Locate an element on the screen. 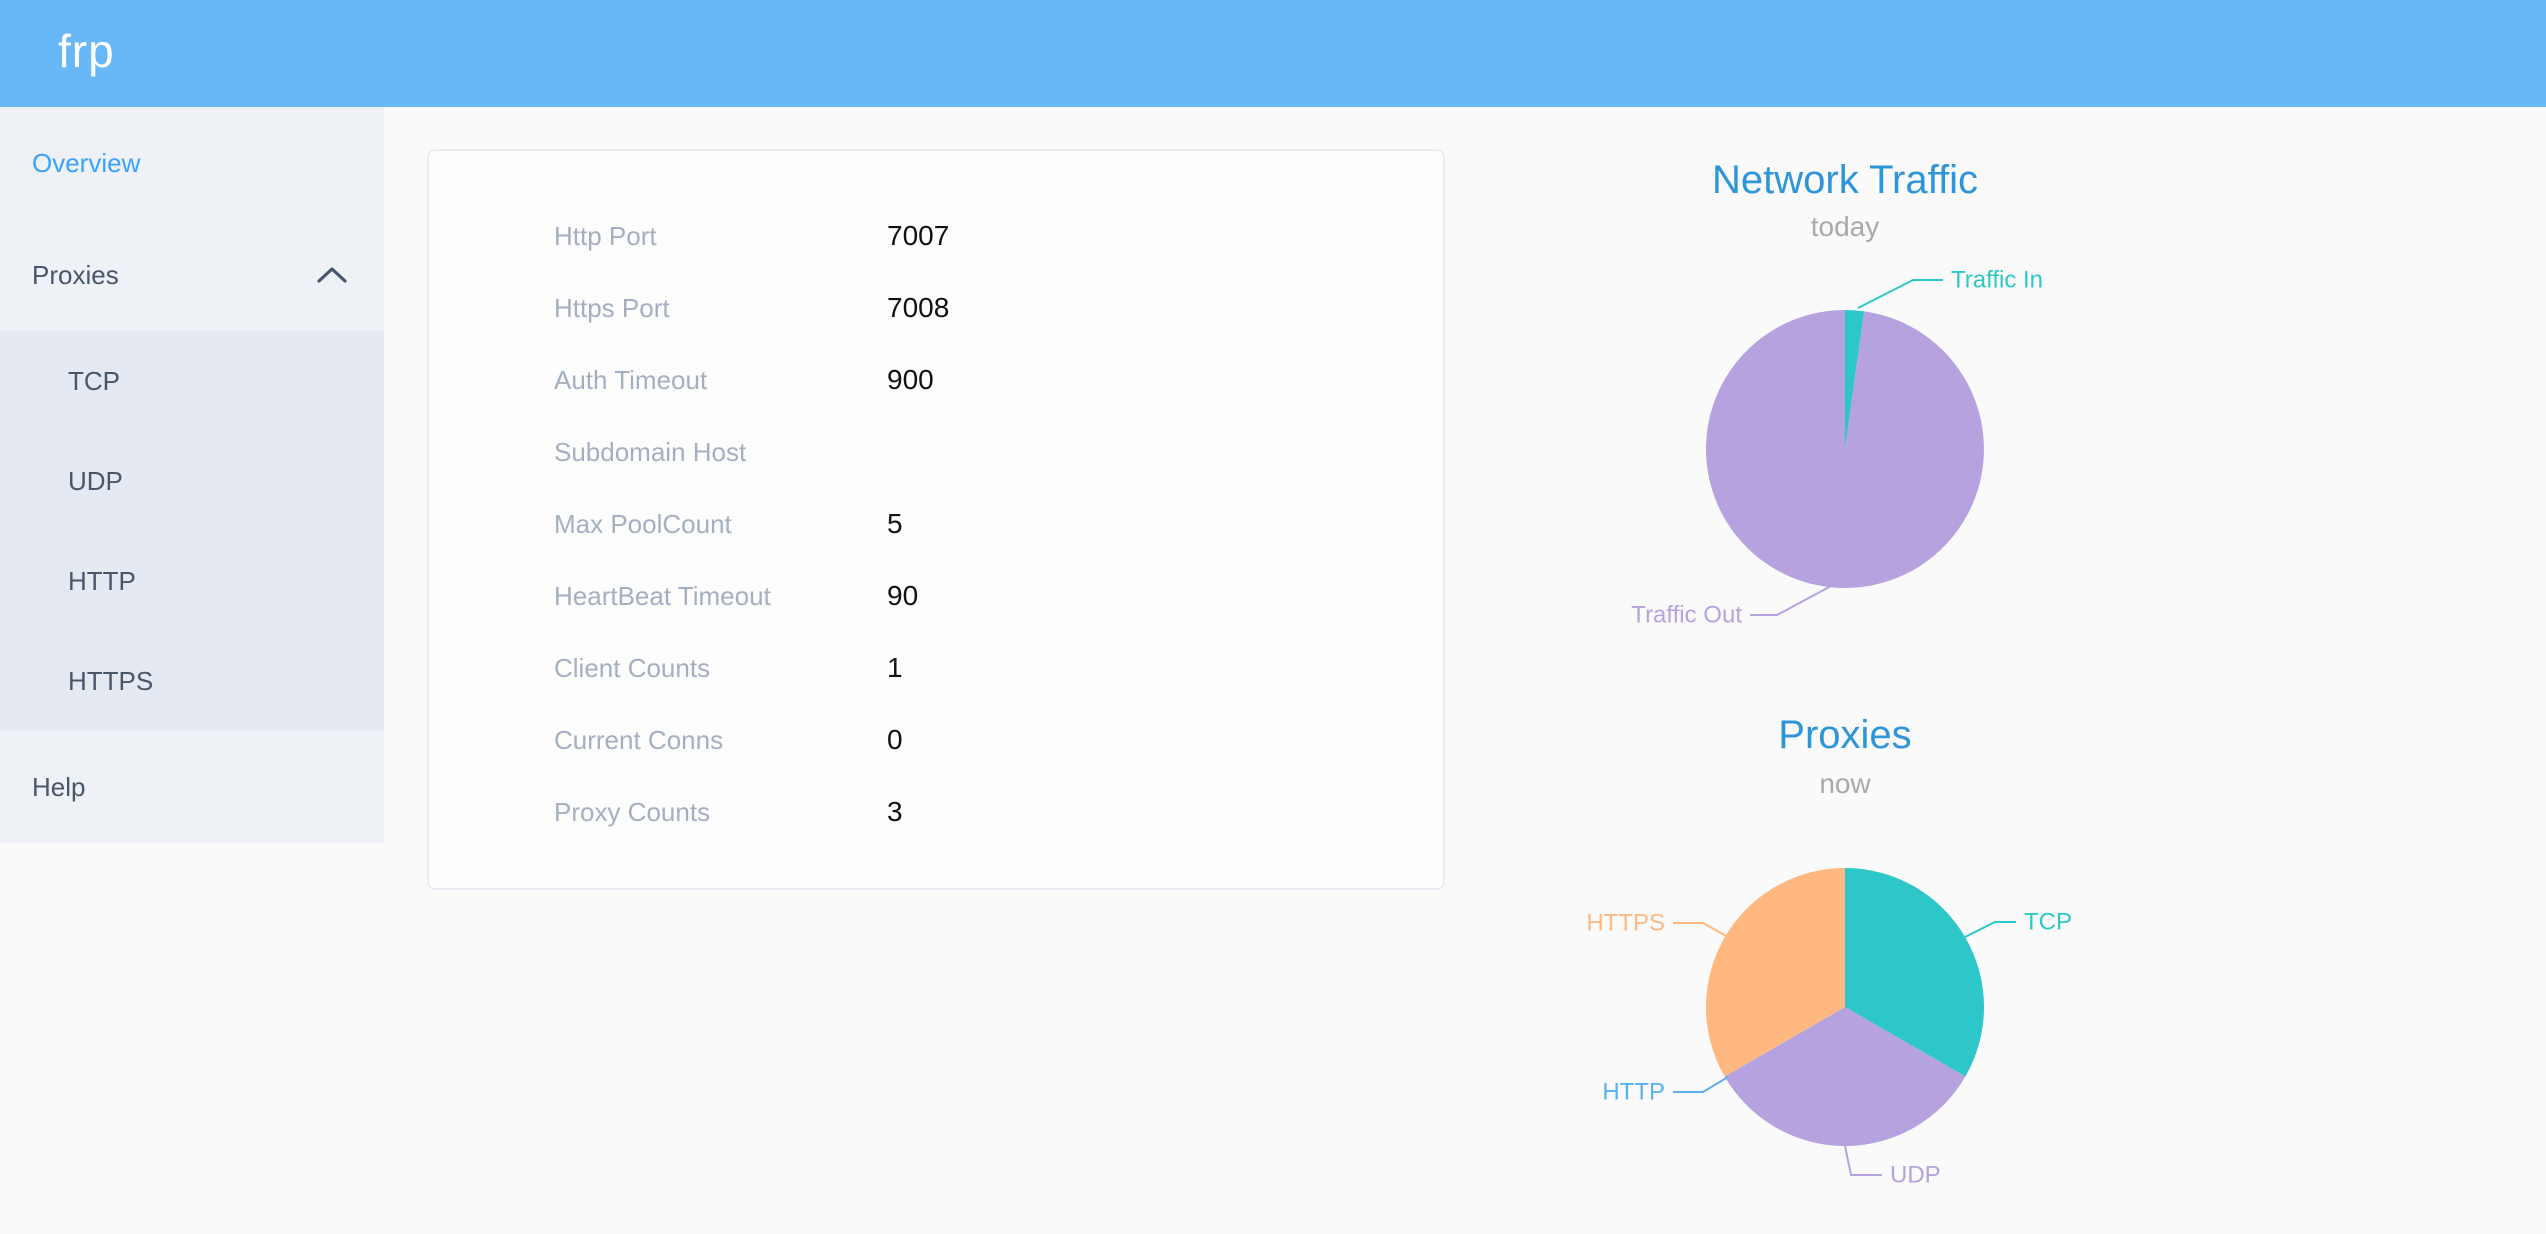 This screenshot has height=1234, width=2546. config-label: Client Counts is located at coordinates (632, 668).